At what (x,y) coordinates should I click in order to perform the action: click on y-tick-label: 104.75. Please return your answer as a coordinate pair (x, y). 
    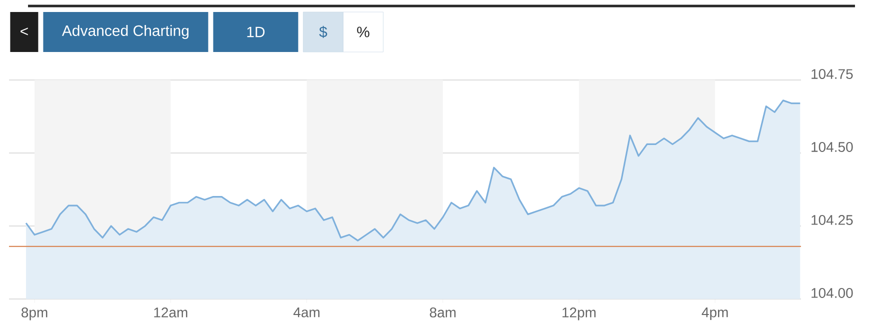
    Looking at the image, I should click on (832, 74).